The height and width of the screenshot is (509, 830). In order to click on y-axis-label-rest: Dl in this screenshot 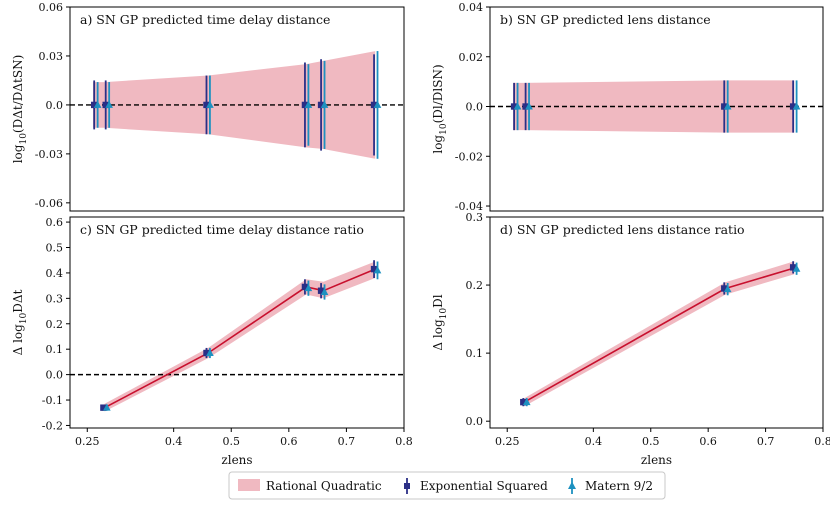, I will do `click(438, 301)`.